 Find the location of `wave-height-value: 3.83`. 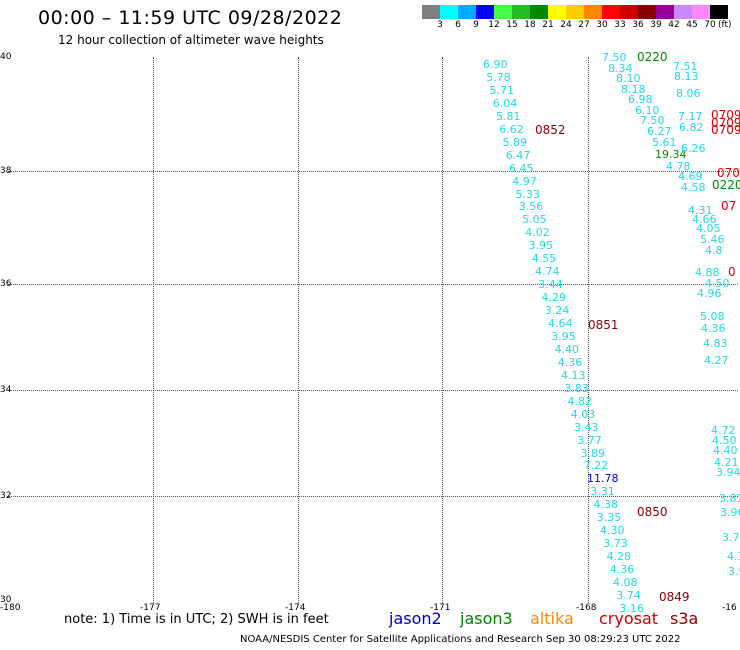

wave-height-value: 3.83 is located at coordinates (576, 388).